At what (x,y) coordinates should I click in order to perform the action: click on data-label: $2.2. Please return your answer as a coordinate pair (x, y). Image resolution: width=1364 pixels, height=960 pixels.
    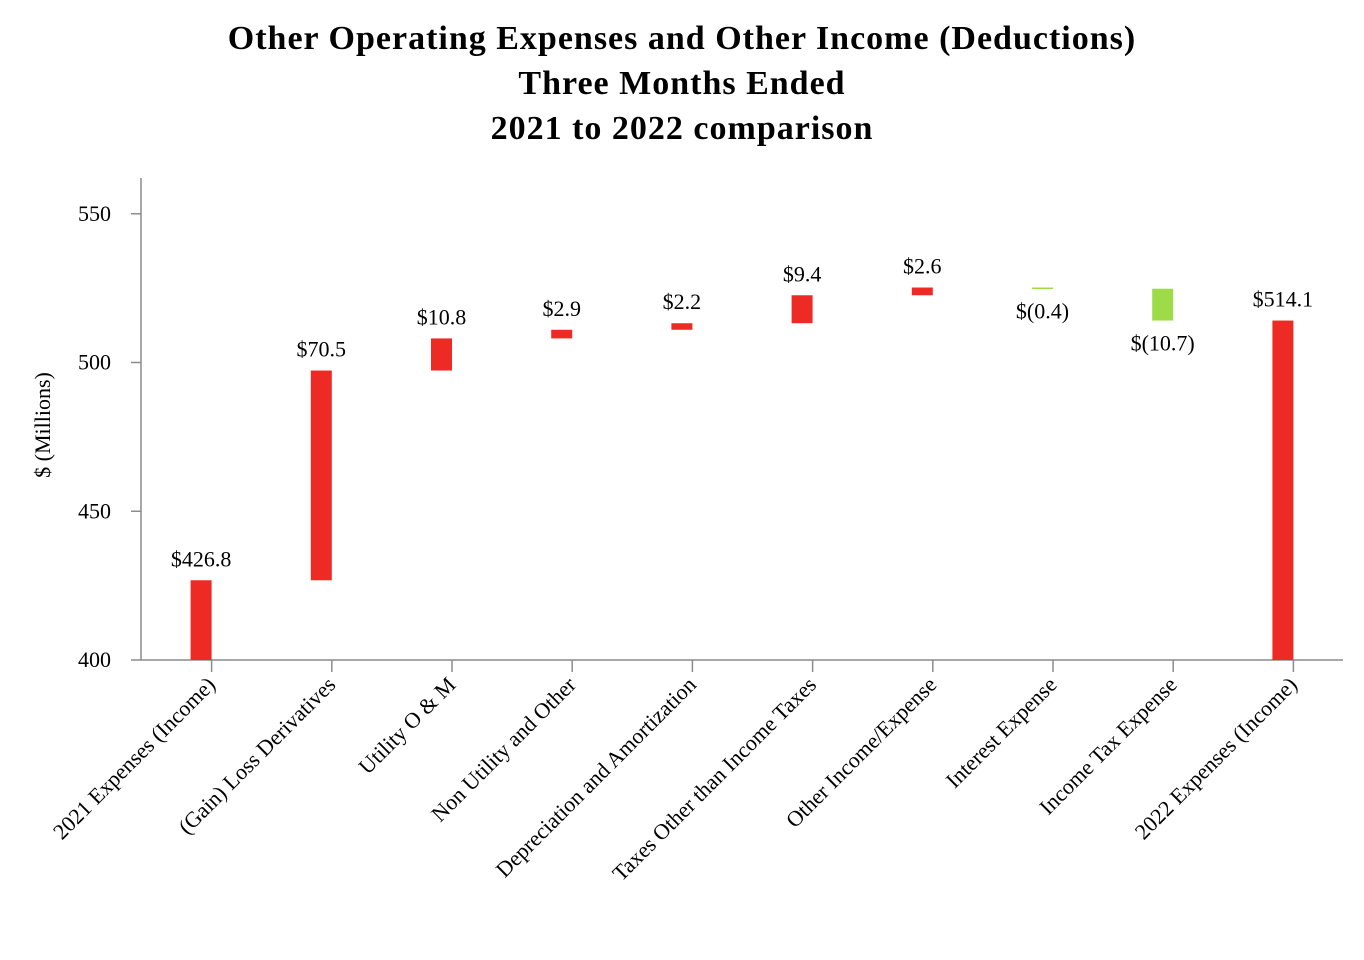
    Looking at the image, I should click on (682, 301).